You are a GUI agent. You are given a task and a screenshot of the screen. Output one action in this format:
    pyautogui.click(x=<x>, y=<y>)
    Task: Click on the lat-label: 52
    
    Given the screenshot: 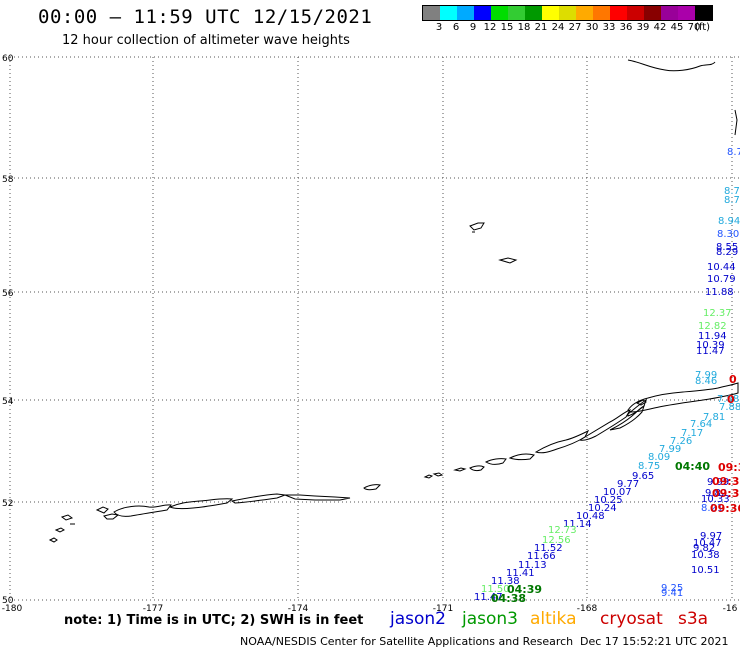 What is the action you would take?
    pyautogui.click(x=7, y=504)
    